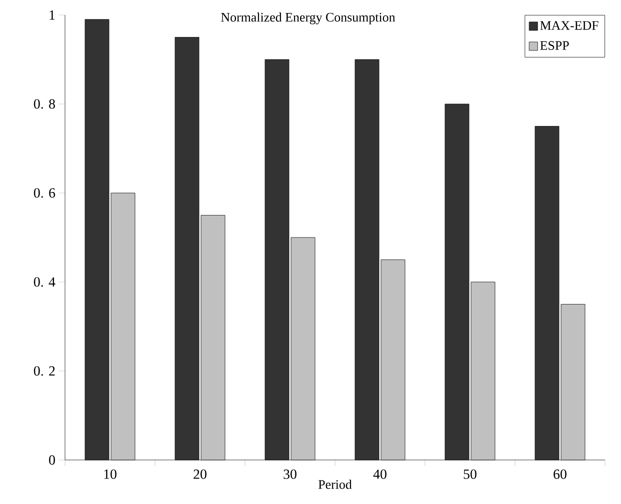 This screenshot has height=504, width=621. Describe the element at coordinates (554, 45) in the screenshot. I see `legend-label: ESPP` at that location.